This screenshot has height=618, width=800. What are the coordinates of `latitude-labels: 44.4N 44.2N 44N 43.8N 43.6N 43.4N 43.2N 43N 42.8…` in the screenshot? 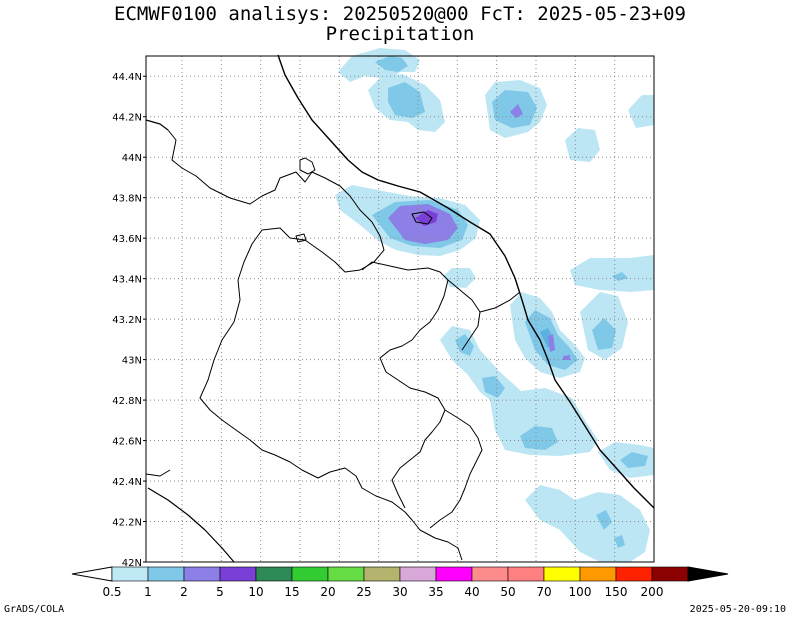 It's located at (129, 320).